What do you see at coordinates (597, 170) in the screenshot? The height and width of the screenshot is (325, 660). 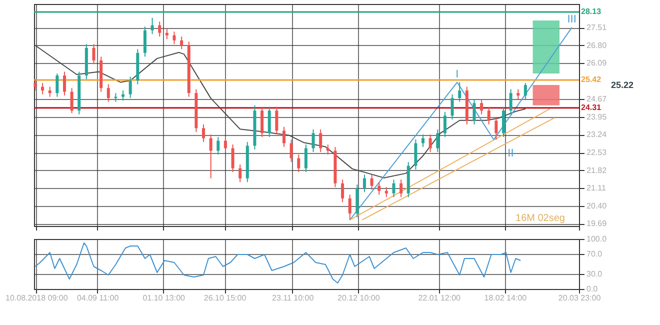 I see `y-tick-label: 21.82` at bounding box center [597, 170].